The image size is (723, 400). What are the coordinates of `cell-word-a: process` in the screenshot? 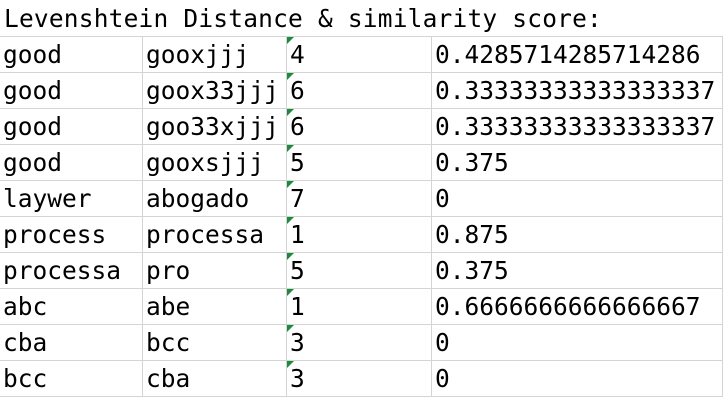 It's located at (71, 234).